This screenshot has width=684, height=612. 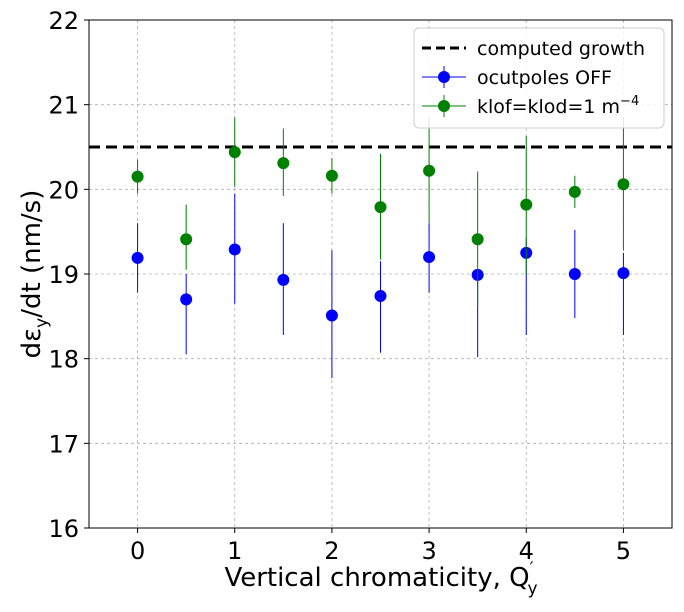 What do you see at coordinates (34, 274) in the screenshot?
I see `y-axis-label: dεy/dt (nm/s)` at bounding box center [34, 274].